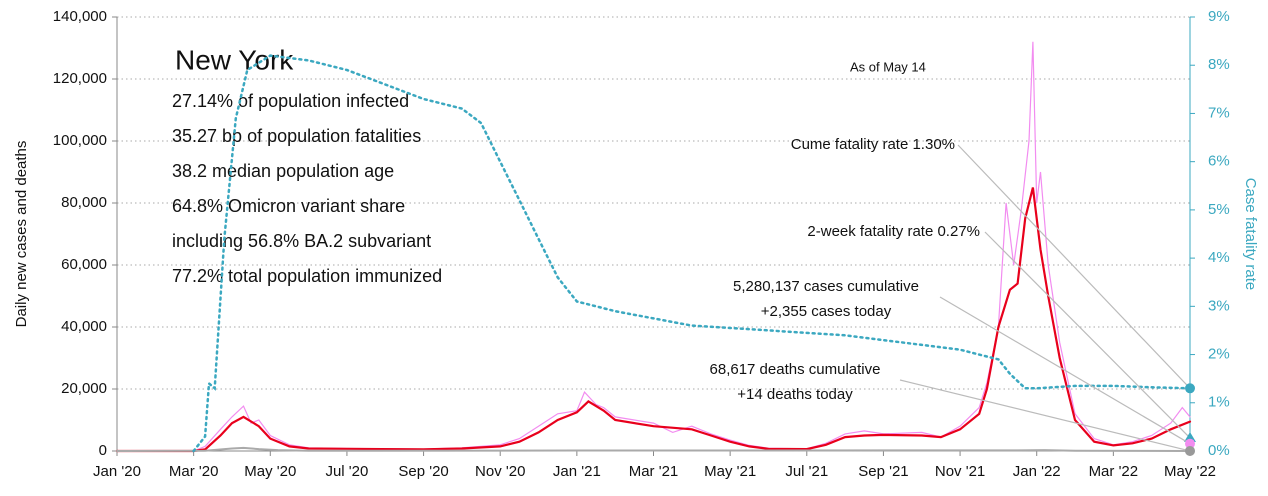 This screenshot has width=1268, height=496. What do you see at coordinates (888, 66) in the screenshot?
I see `as-of: As of May 14` at bounding box center [888, 66].